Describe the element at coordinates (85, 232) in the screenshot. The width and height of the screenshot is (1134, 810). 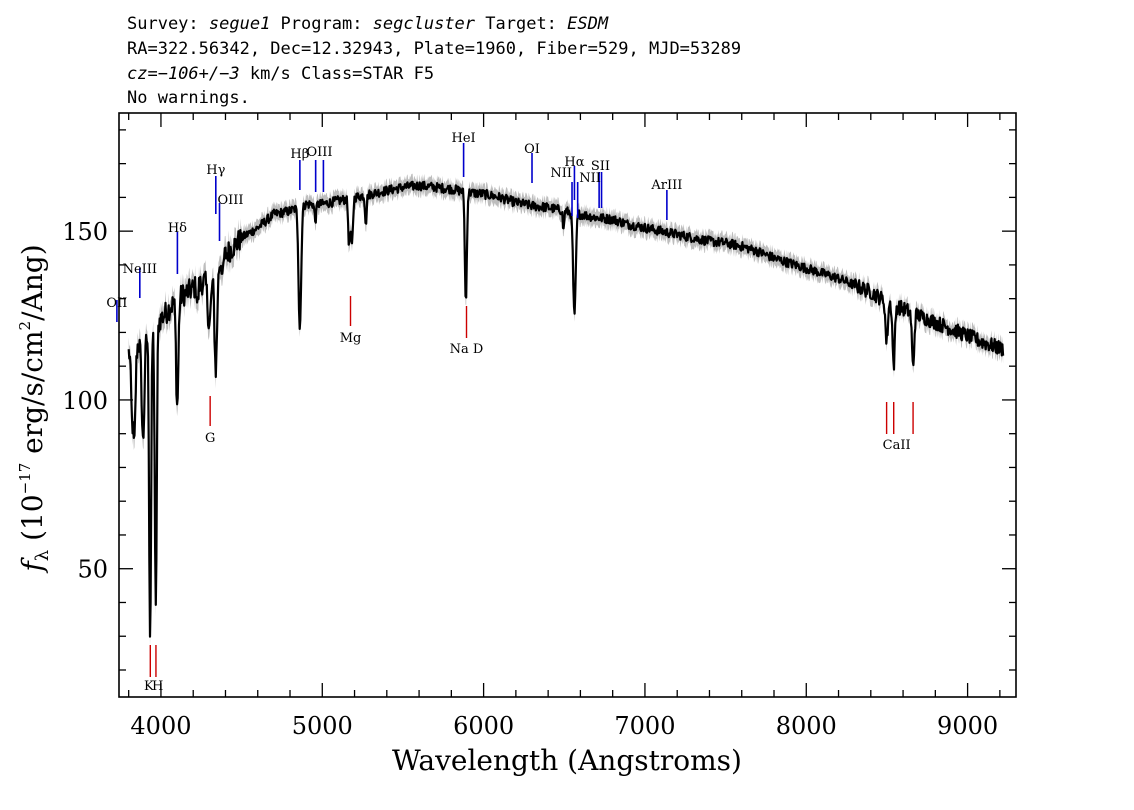
I see `y-tick-label: 150` at that location.